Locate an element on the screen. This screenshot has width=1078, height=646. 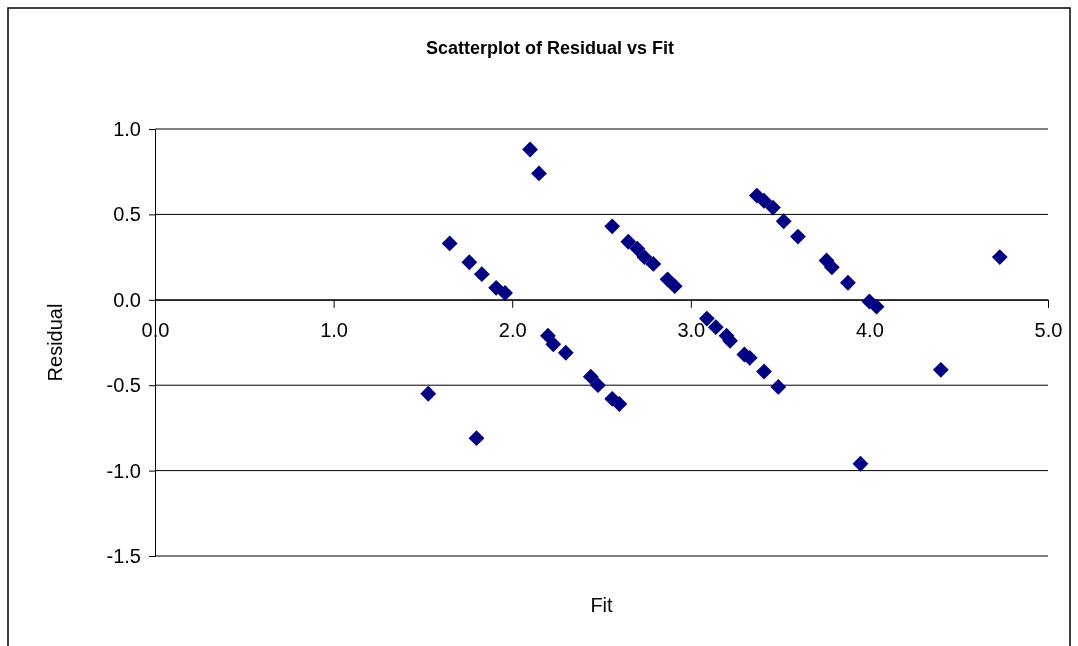
x-tick-label: 3.0 is located at coordinates (691, 329).